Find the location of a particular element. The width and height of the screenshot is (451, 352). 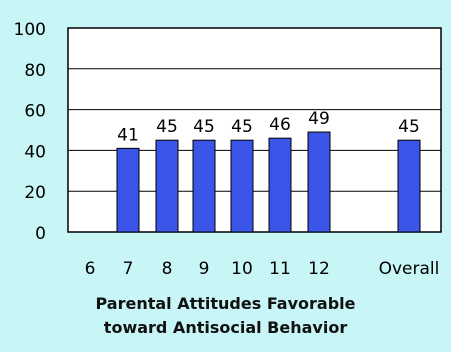

data-label-7: 41 is located at coordinates (128, 135).